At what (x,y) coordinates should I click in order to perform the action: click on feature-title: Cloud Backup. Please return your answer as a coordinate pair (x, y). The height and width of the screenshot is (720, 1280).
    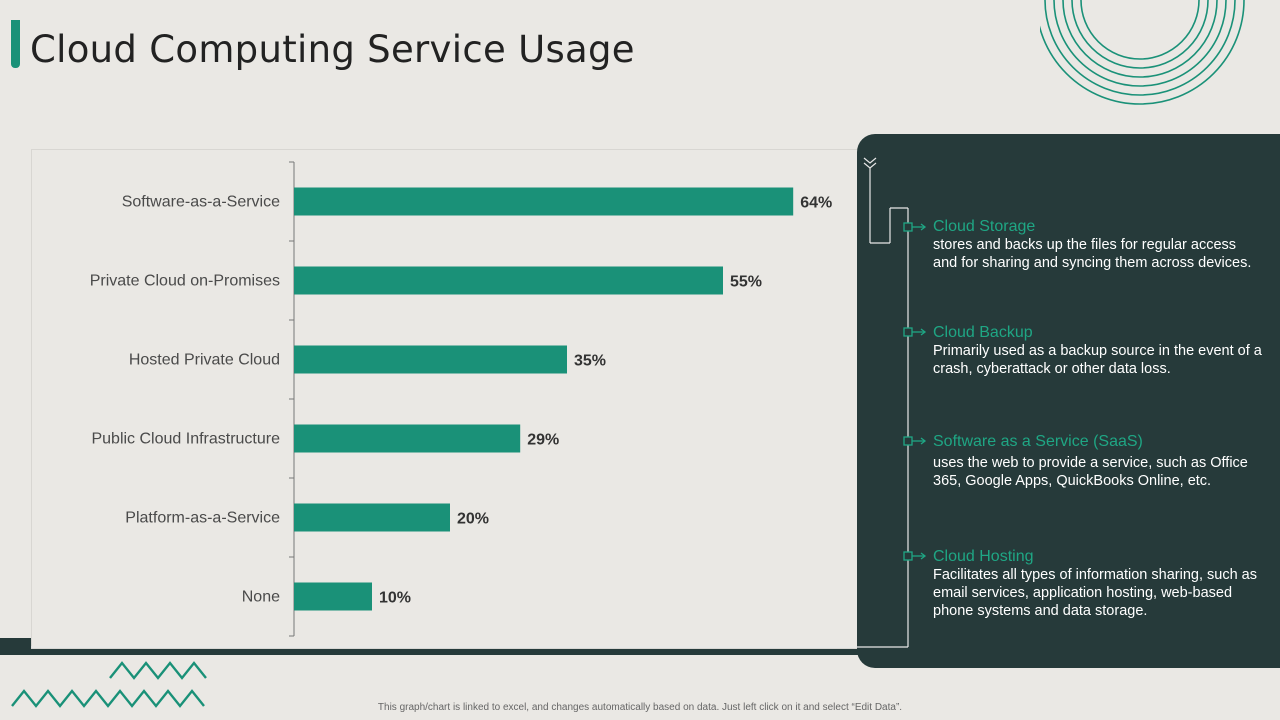
    Looking at the image, I should click on (983, 332).